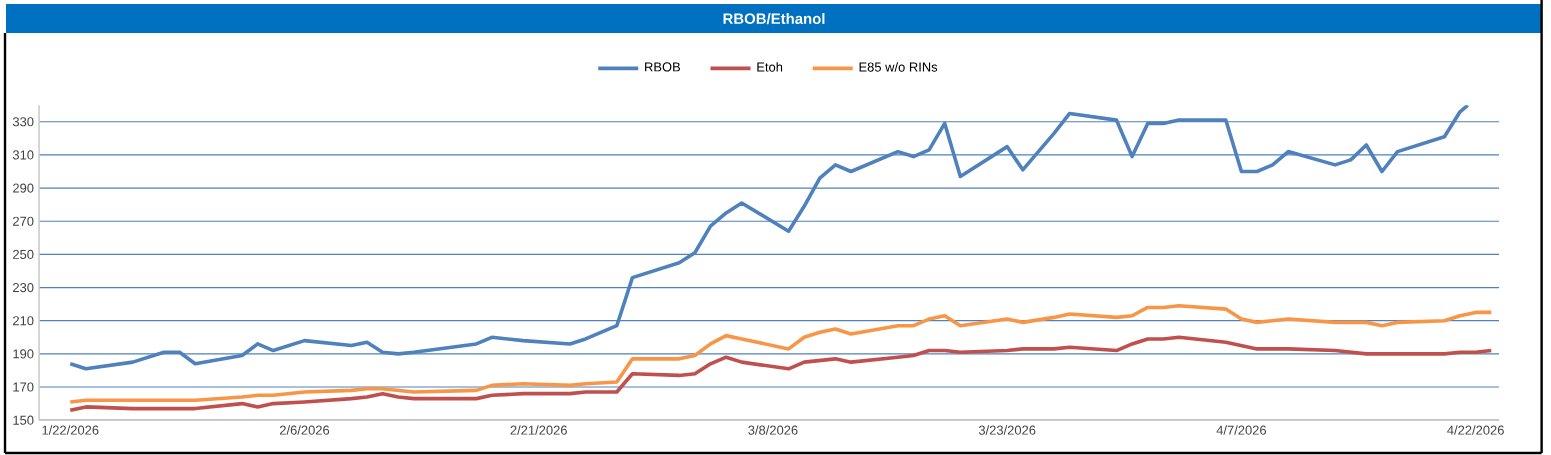 Image resolution: width=1551 pixels, height=455 pixels. Describe the element at coordinates (773, 430) in the screenshot. I see `x-tick-label: 3/8/2026` at that location.